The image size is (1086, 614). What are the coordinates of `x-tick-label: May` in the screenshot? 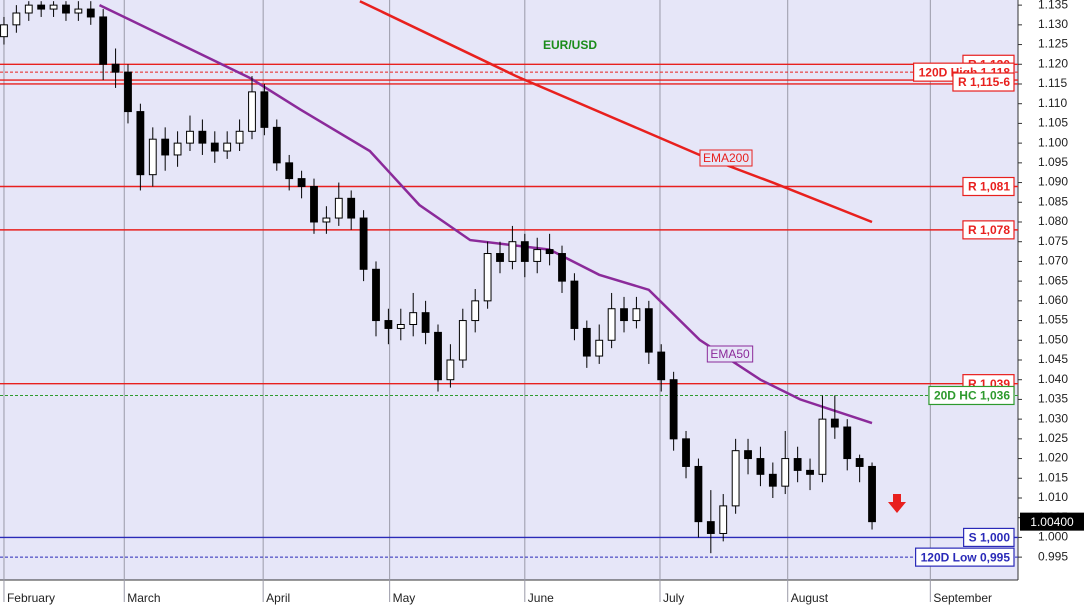 It's located at (404, 598).